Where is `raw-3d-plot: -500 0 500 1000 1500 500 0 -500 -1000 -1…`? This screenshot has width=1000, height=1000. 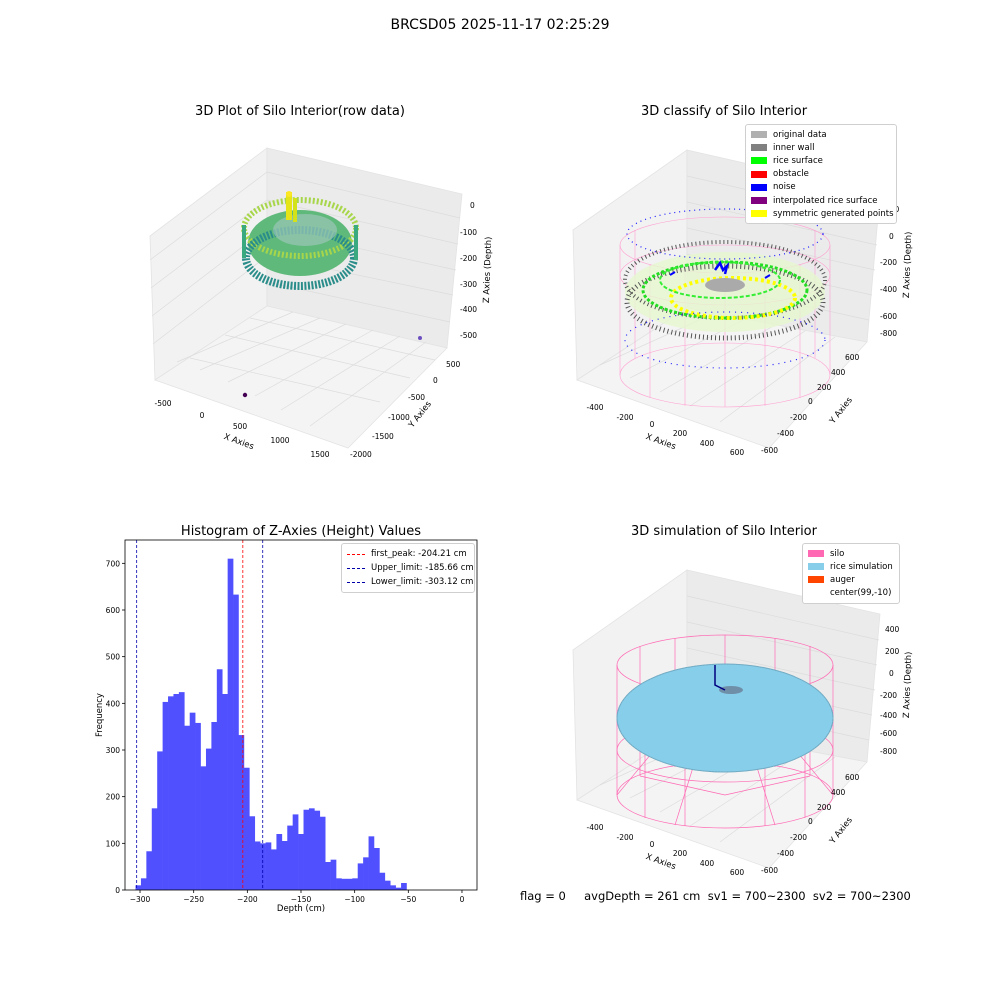
raw-3d-plot: -500 0 500 1000 1500 500 0 -500 -1000 -1… is located at coordinates (321, 303).